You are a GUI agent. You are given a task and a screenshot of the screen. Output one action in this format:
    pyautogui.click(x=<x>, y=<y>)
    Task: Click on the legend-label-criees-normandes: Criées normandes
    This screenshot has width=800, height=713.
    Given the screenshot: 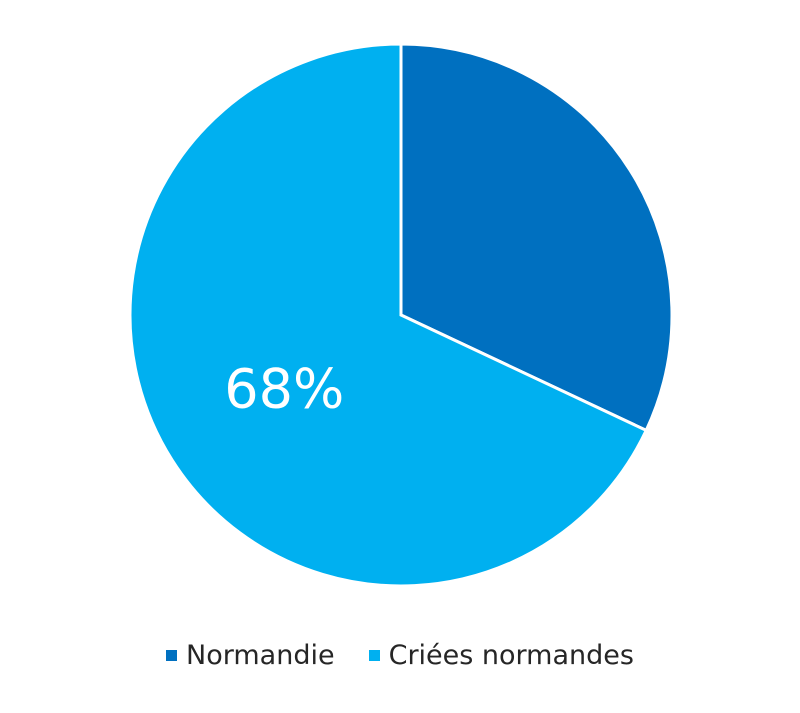 What is the action you would take?
    pyautogui.click(x=511, y=655)
    